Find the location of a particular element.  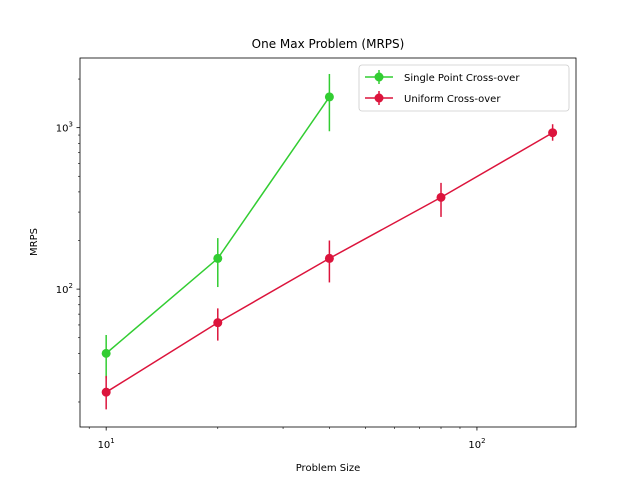

legend-entry: Single Point Cross-over is located at coordinates (442, 77).